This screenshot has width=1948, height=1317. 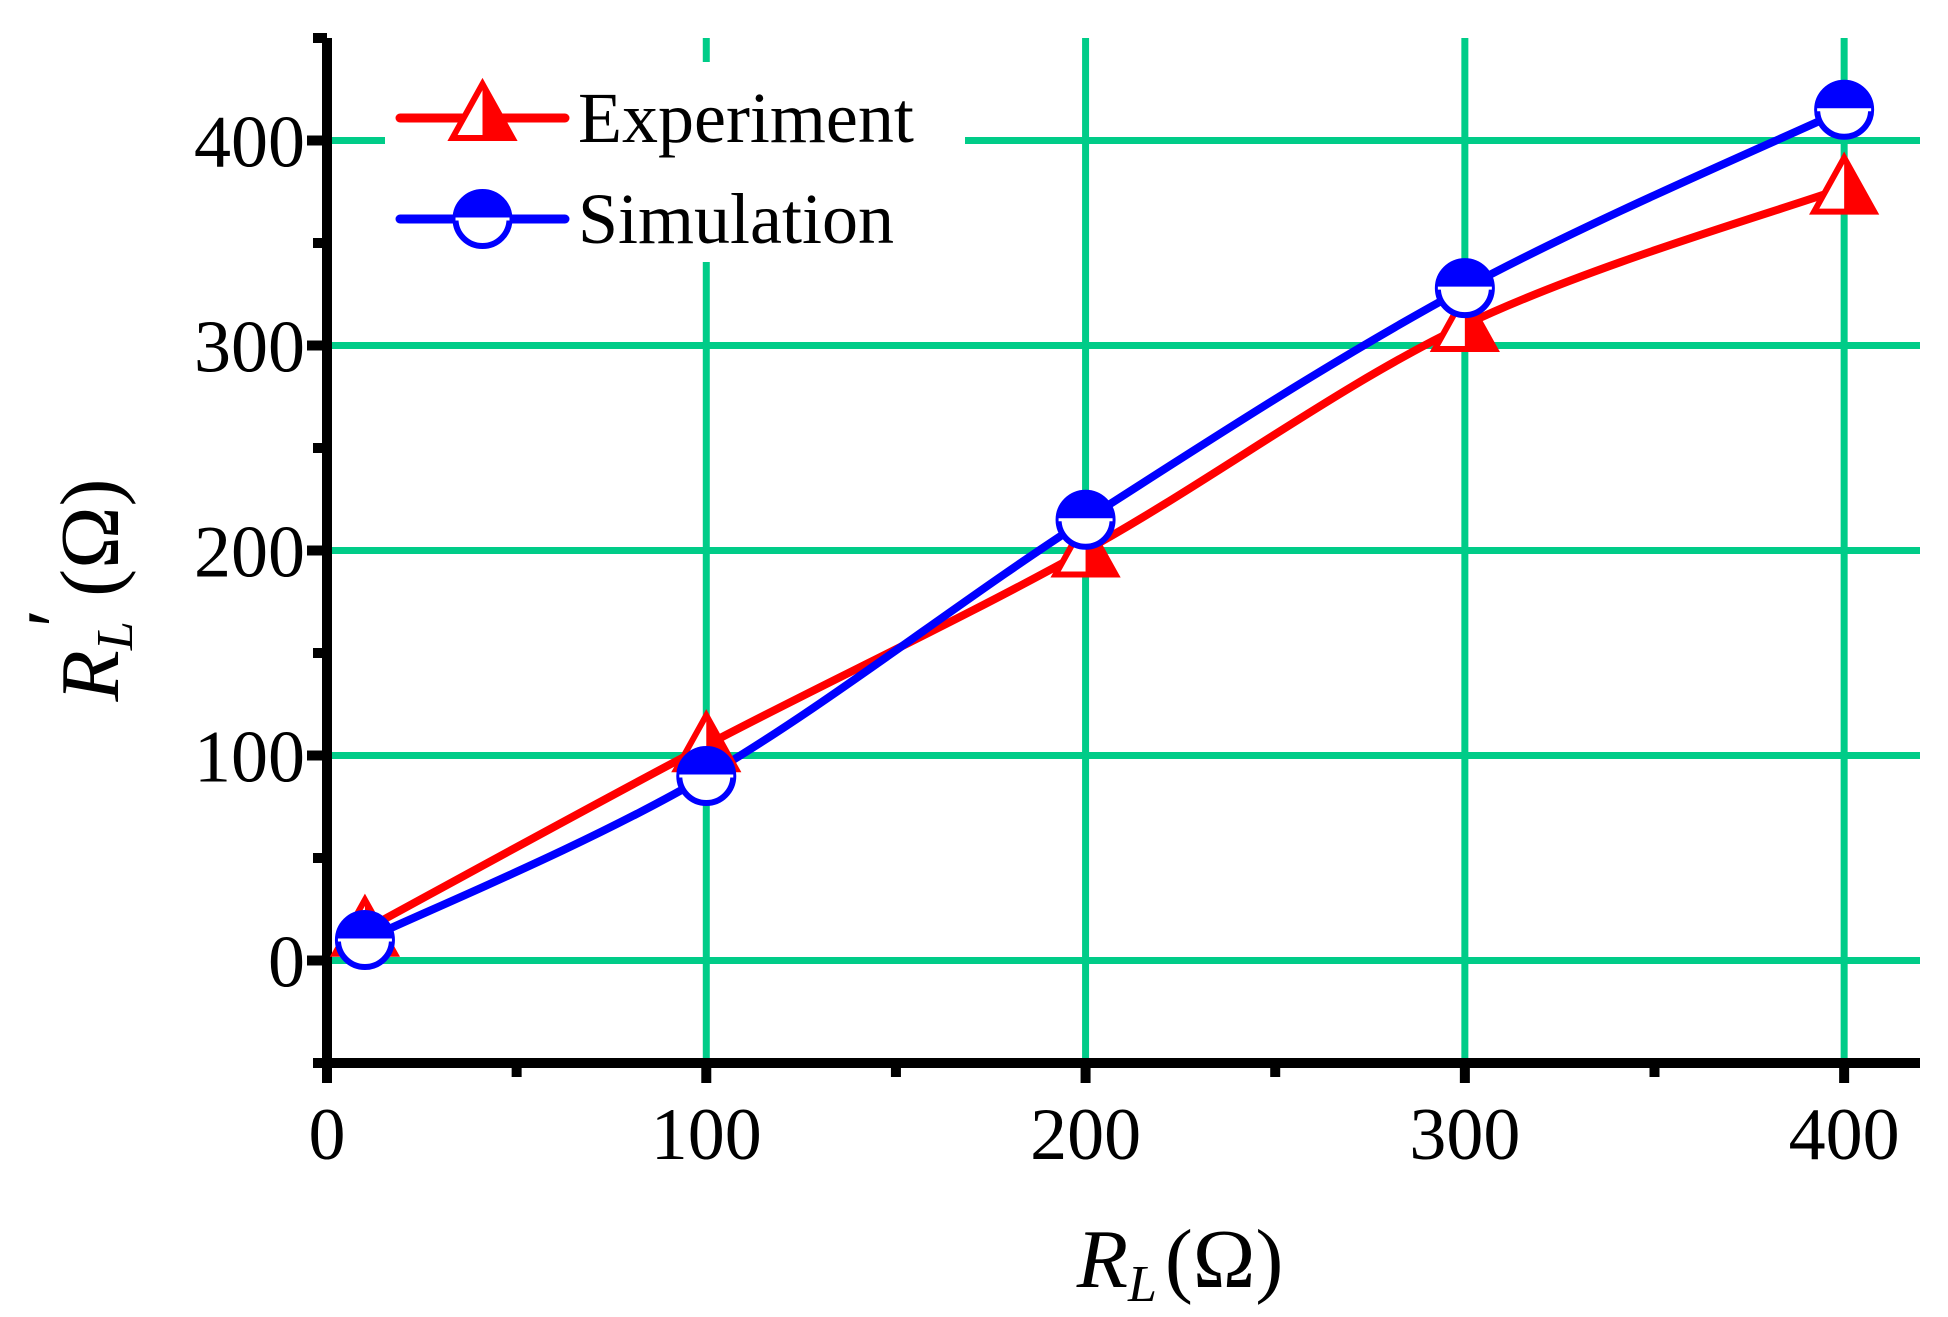 I want to click on y-tick-label-400: 400, so click(x=249, y=143).